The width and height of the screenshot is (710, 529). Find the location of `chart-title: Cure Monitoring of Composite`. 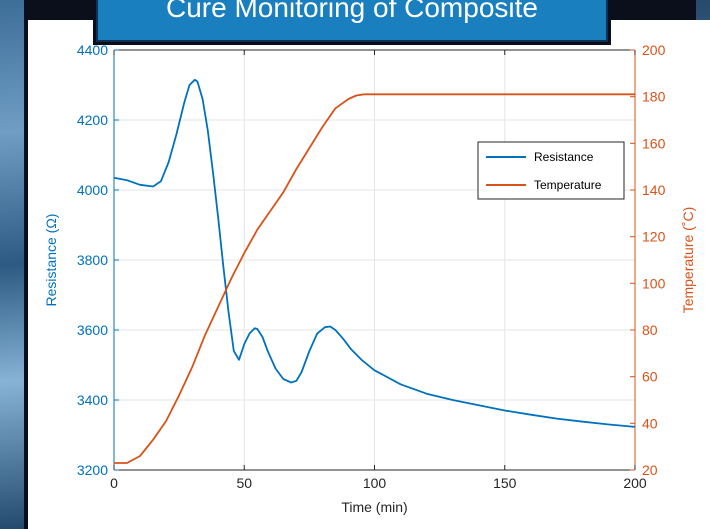

chart-title: Cure Monitoring of Composite is located at coordinates (352, 11).